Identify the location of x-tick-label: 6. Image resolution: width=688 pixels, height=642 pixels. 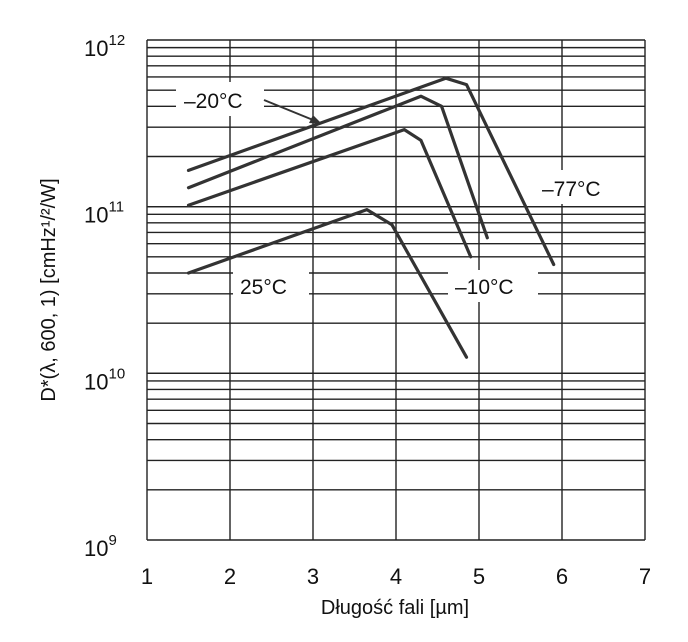
(562, 576).